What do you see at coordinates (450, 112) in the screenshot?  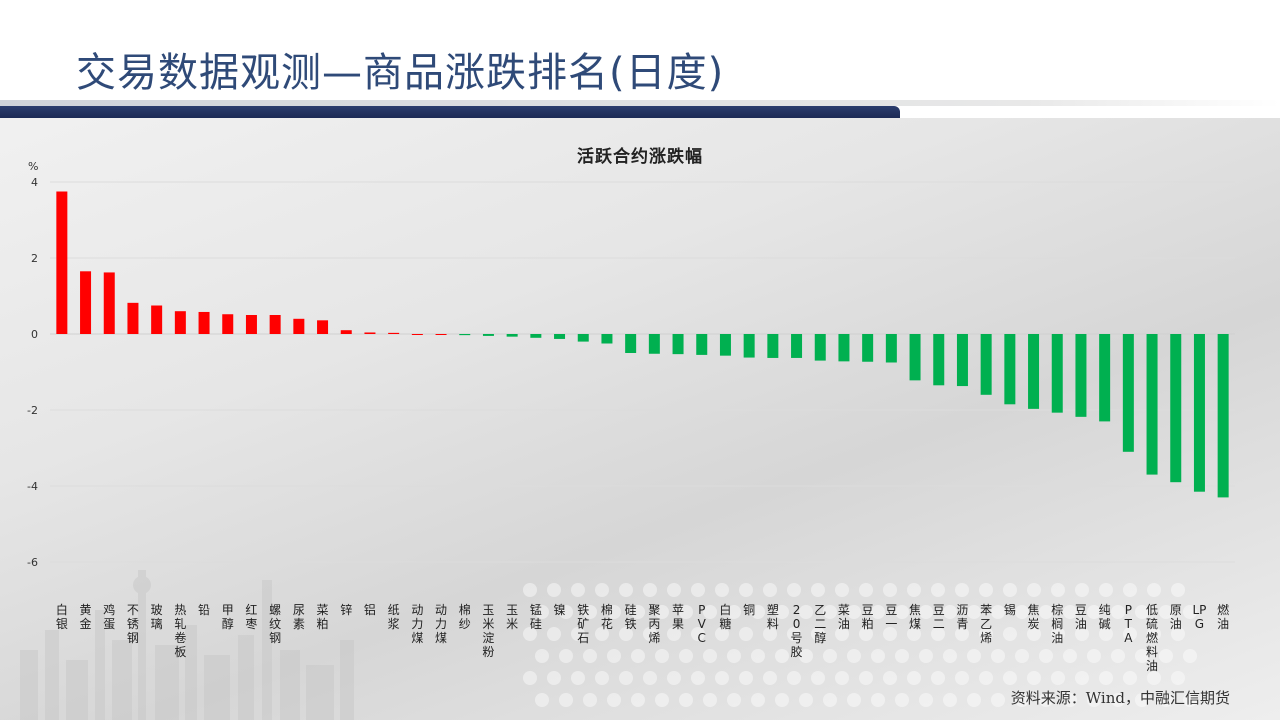 I see `title-underline-bar` at bounding box center [450, 112].